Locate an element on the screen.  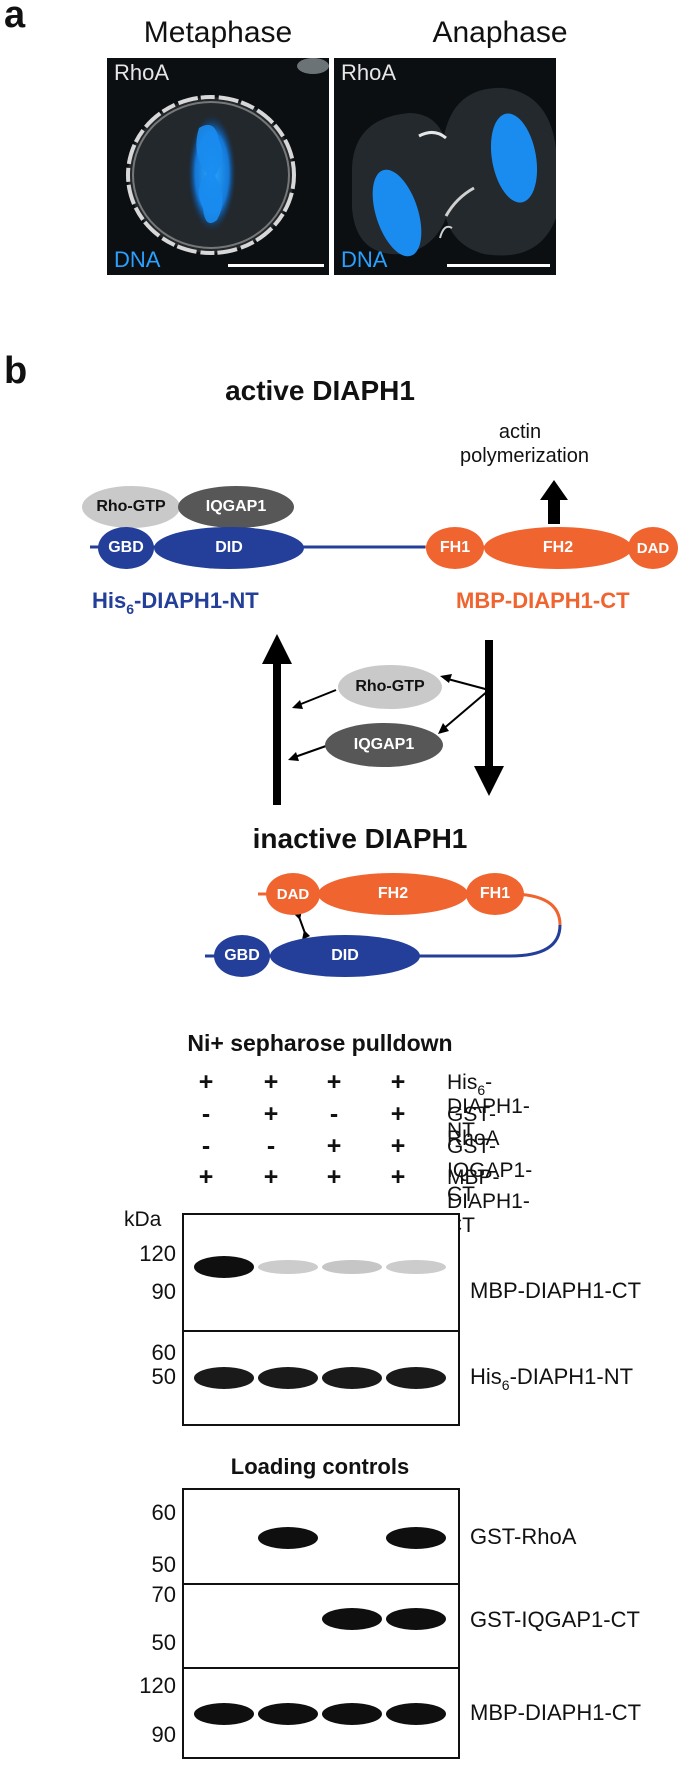
blot2-band-lane2 is located at coordinates (288, 1378).